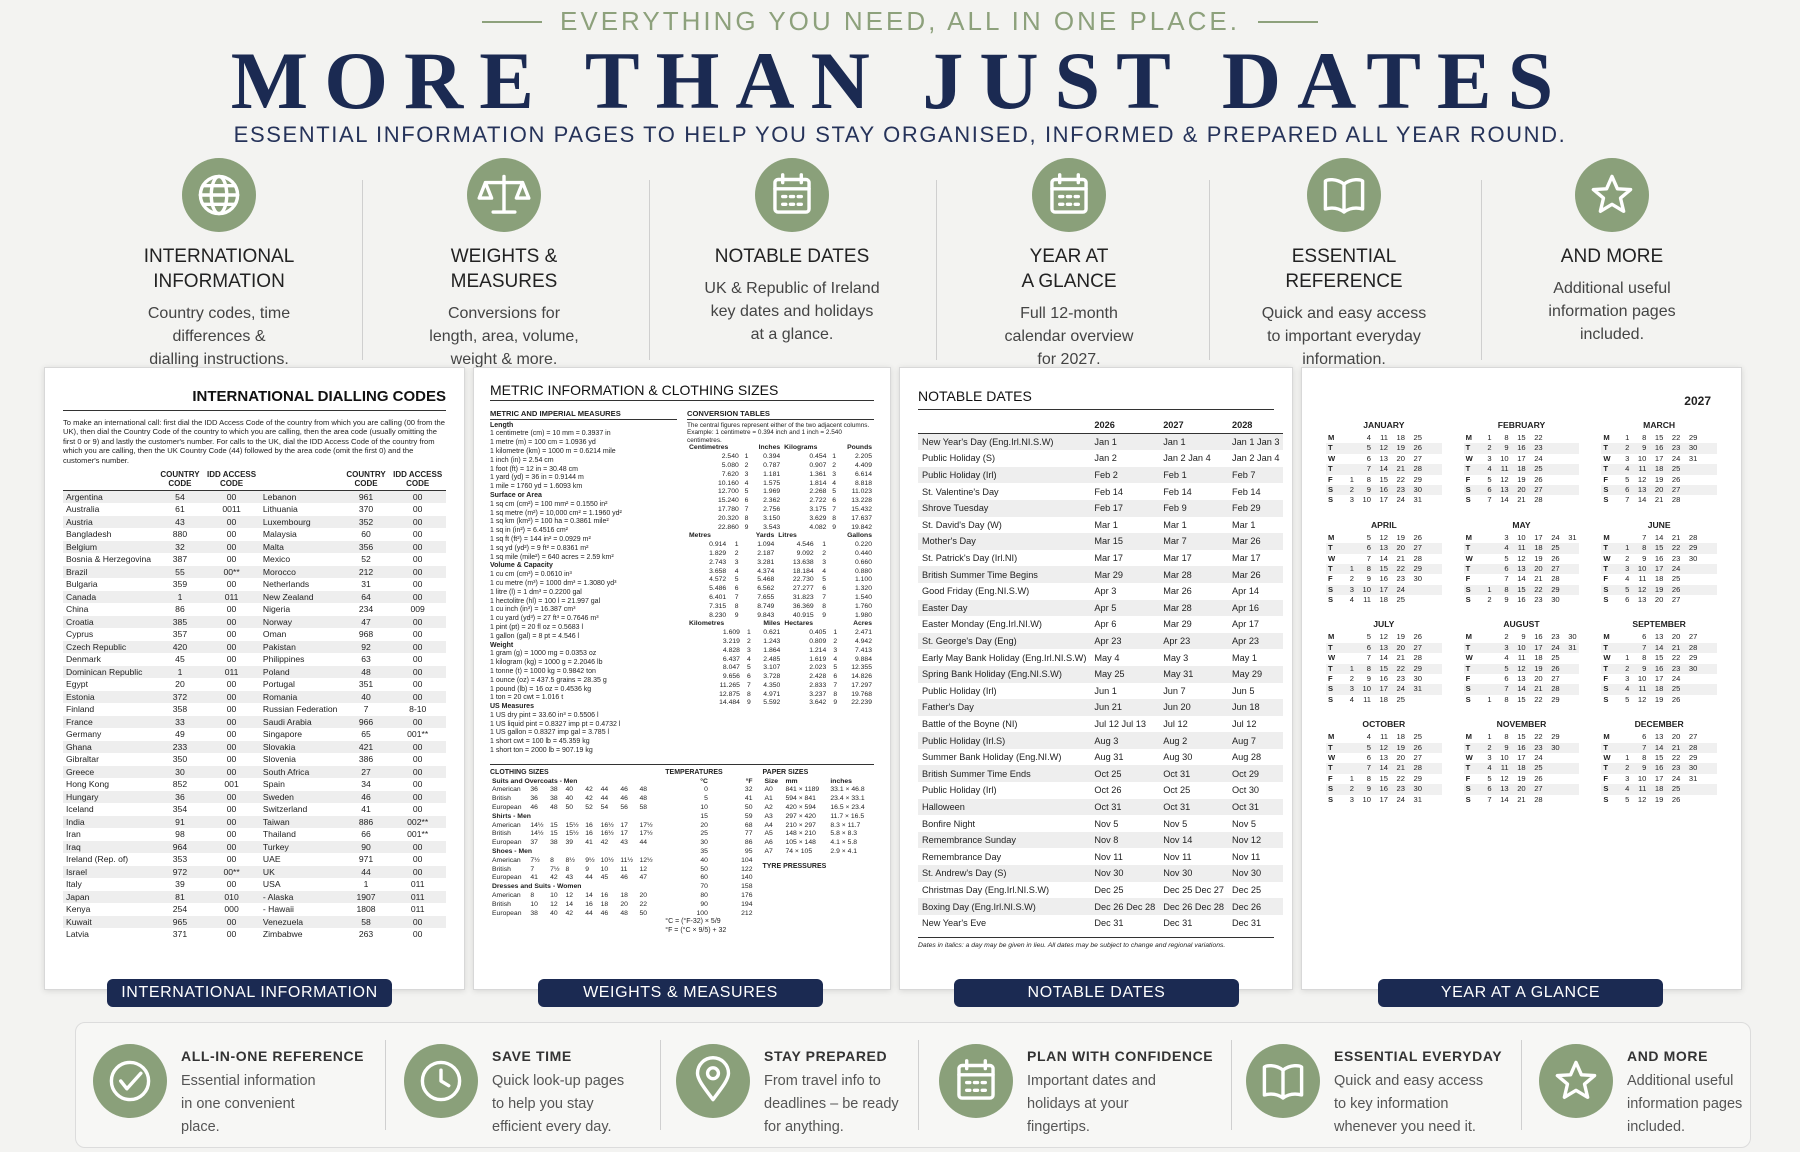 This screenshot has width=1800, height=1152. I want to click on table-cell: Oct 30, so click(1245, 790).